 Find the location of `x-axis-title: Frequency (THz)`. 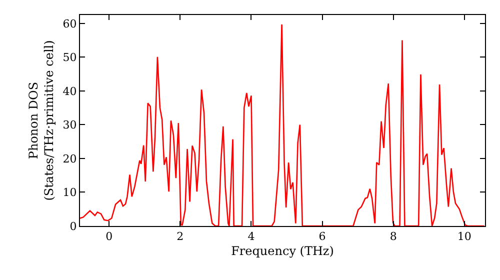

x-axis-title: Frequency (THz) is located at coordinates (282, 251).